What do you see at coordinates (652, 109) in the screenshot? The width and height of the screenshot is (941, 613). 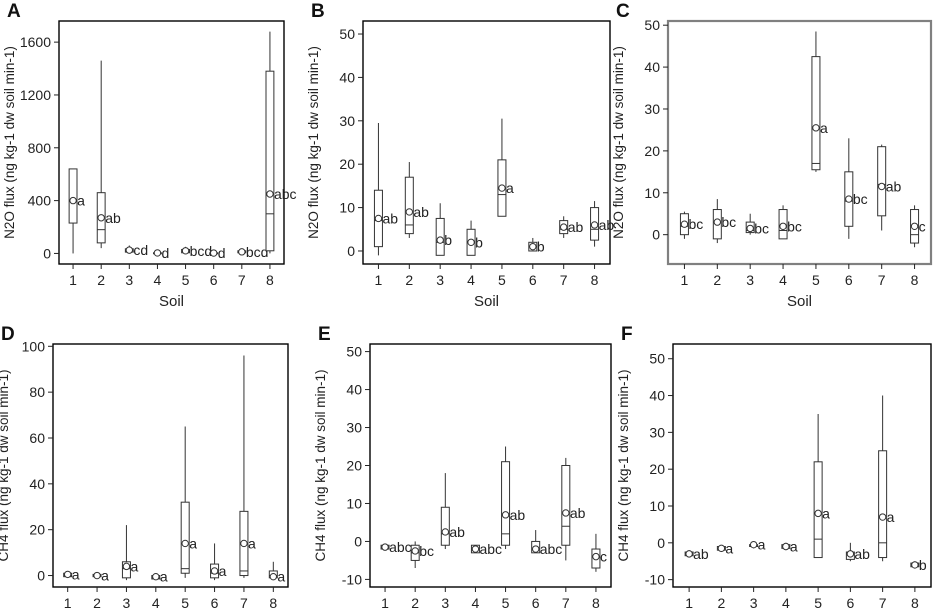 I see `y-tick-label: 30` at bounding box center [652, 109].